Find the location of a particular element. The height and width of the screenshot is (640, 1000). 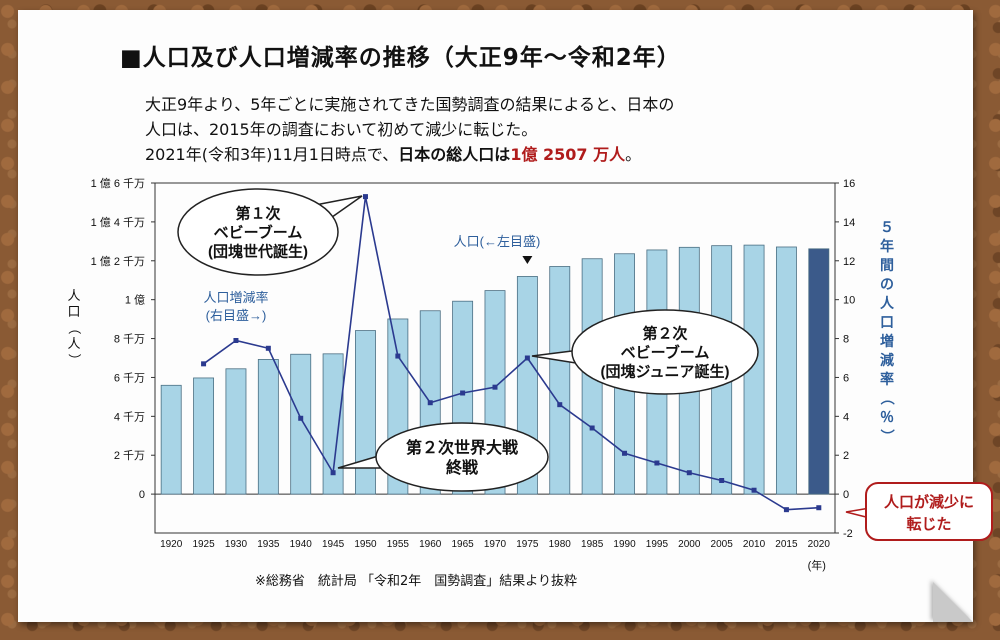

y-right-axis-label-char: ５ is located at coordinates (887, 227).